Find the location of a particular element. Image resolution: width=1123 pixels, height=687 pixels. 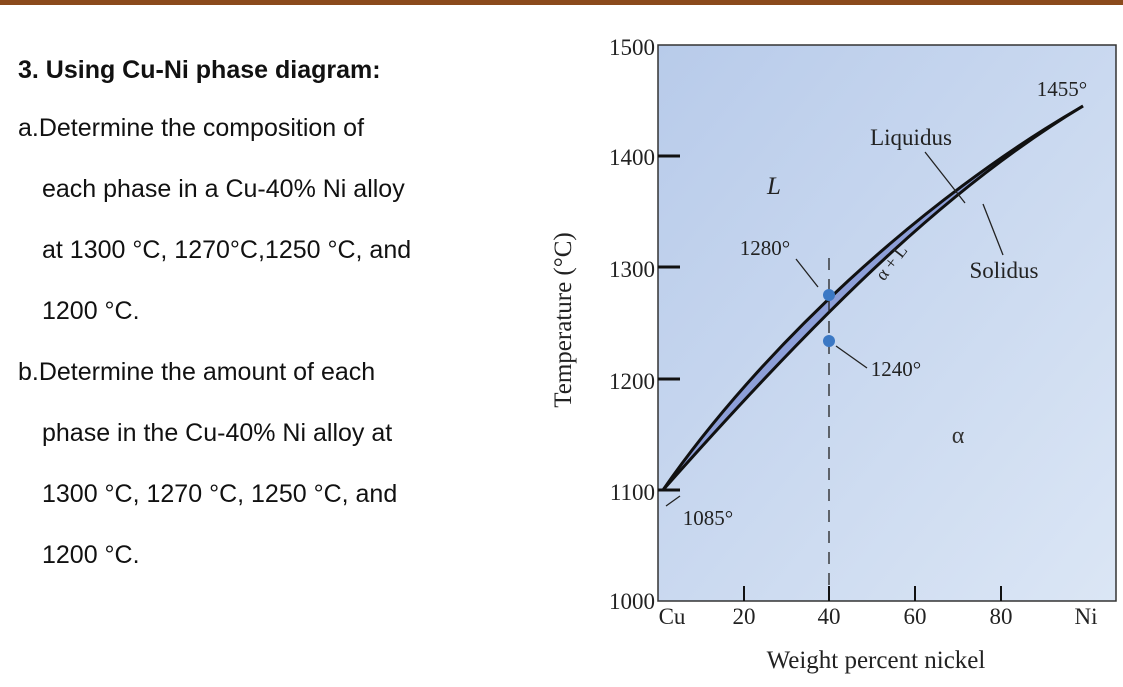

x-tick-label: 60 is located at coordinates (915, 616).